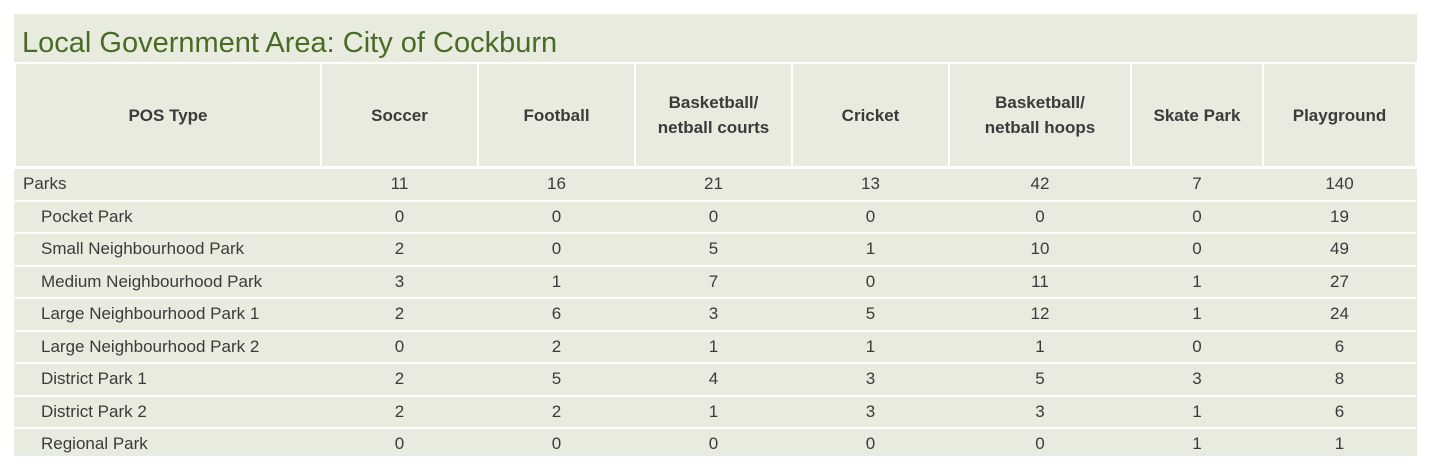  Describe the element at coordinates (1040, 115) in the screenshot. I see `header-basketball-netball-hoops: Basketball/ netball hoops` at that location.